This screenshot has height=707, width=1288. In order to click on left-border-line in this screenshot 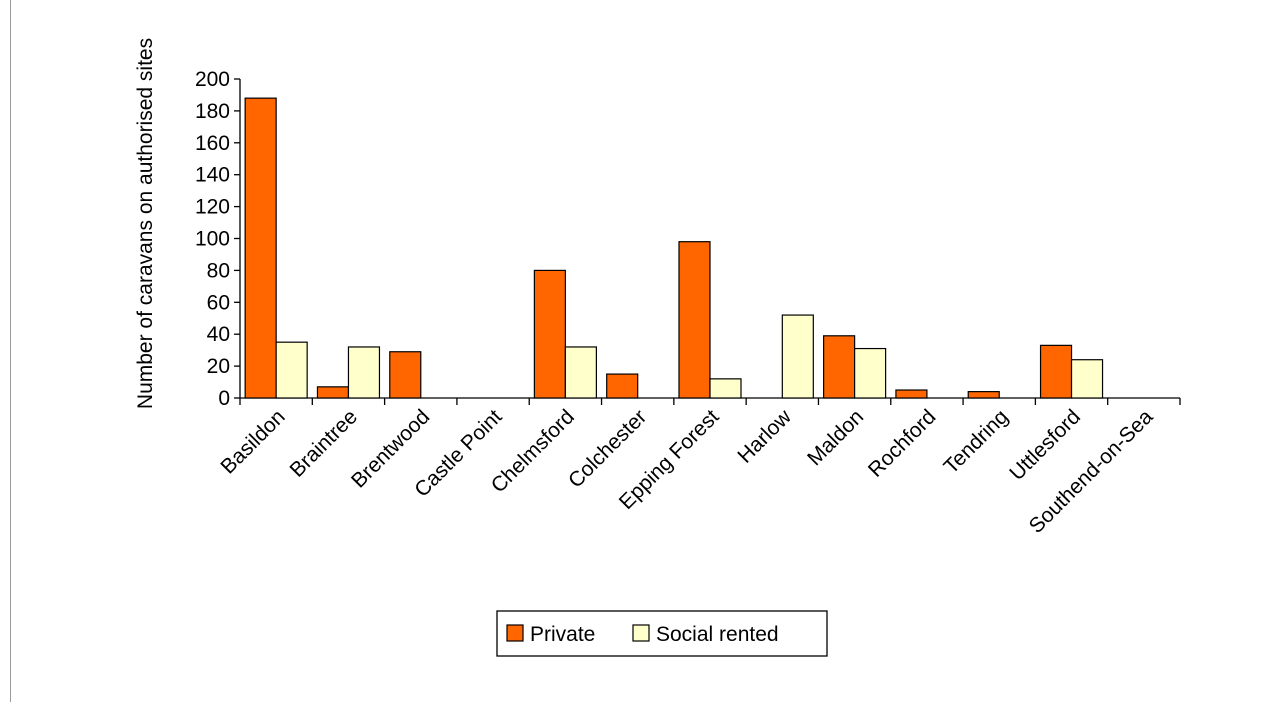, I will do `click(10, 351)`.